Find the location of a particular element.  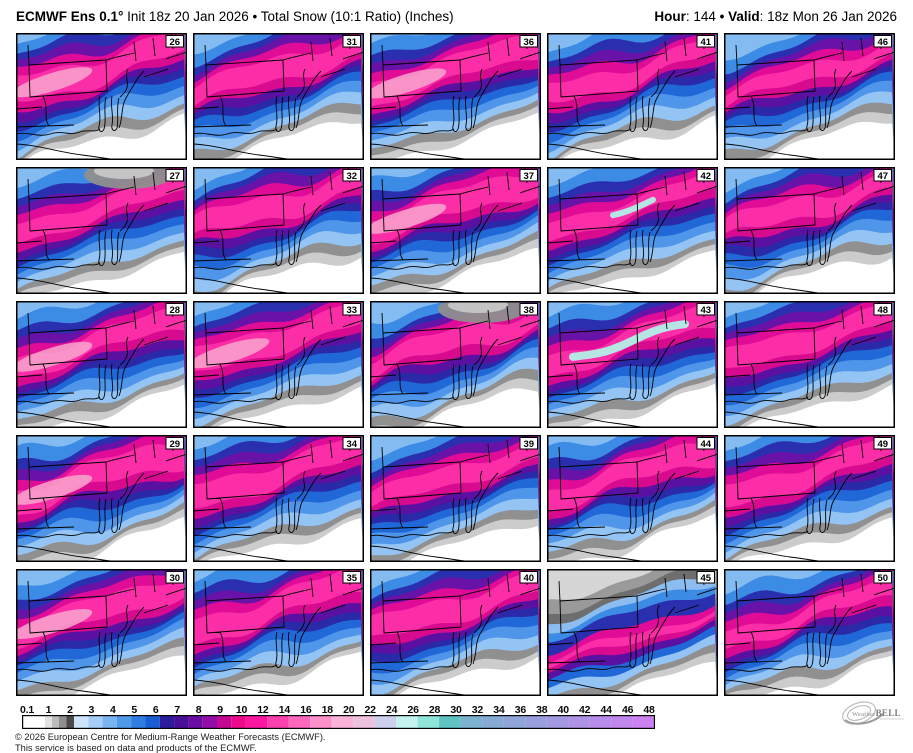

member-number: 49 is located at coordinates (883, 444).